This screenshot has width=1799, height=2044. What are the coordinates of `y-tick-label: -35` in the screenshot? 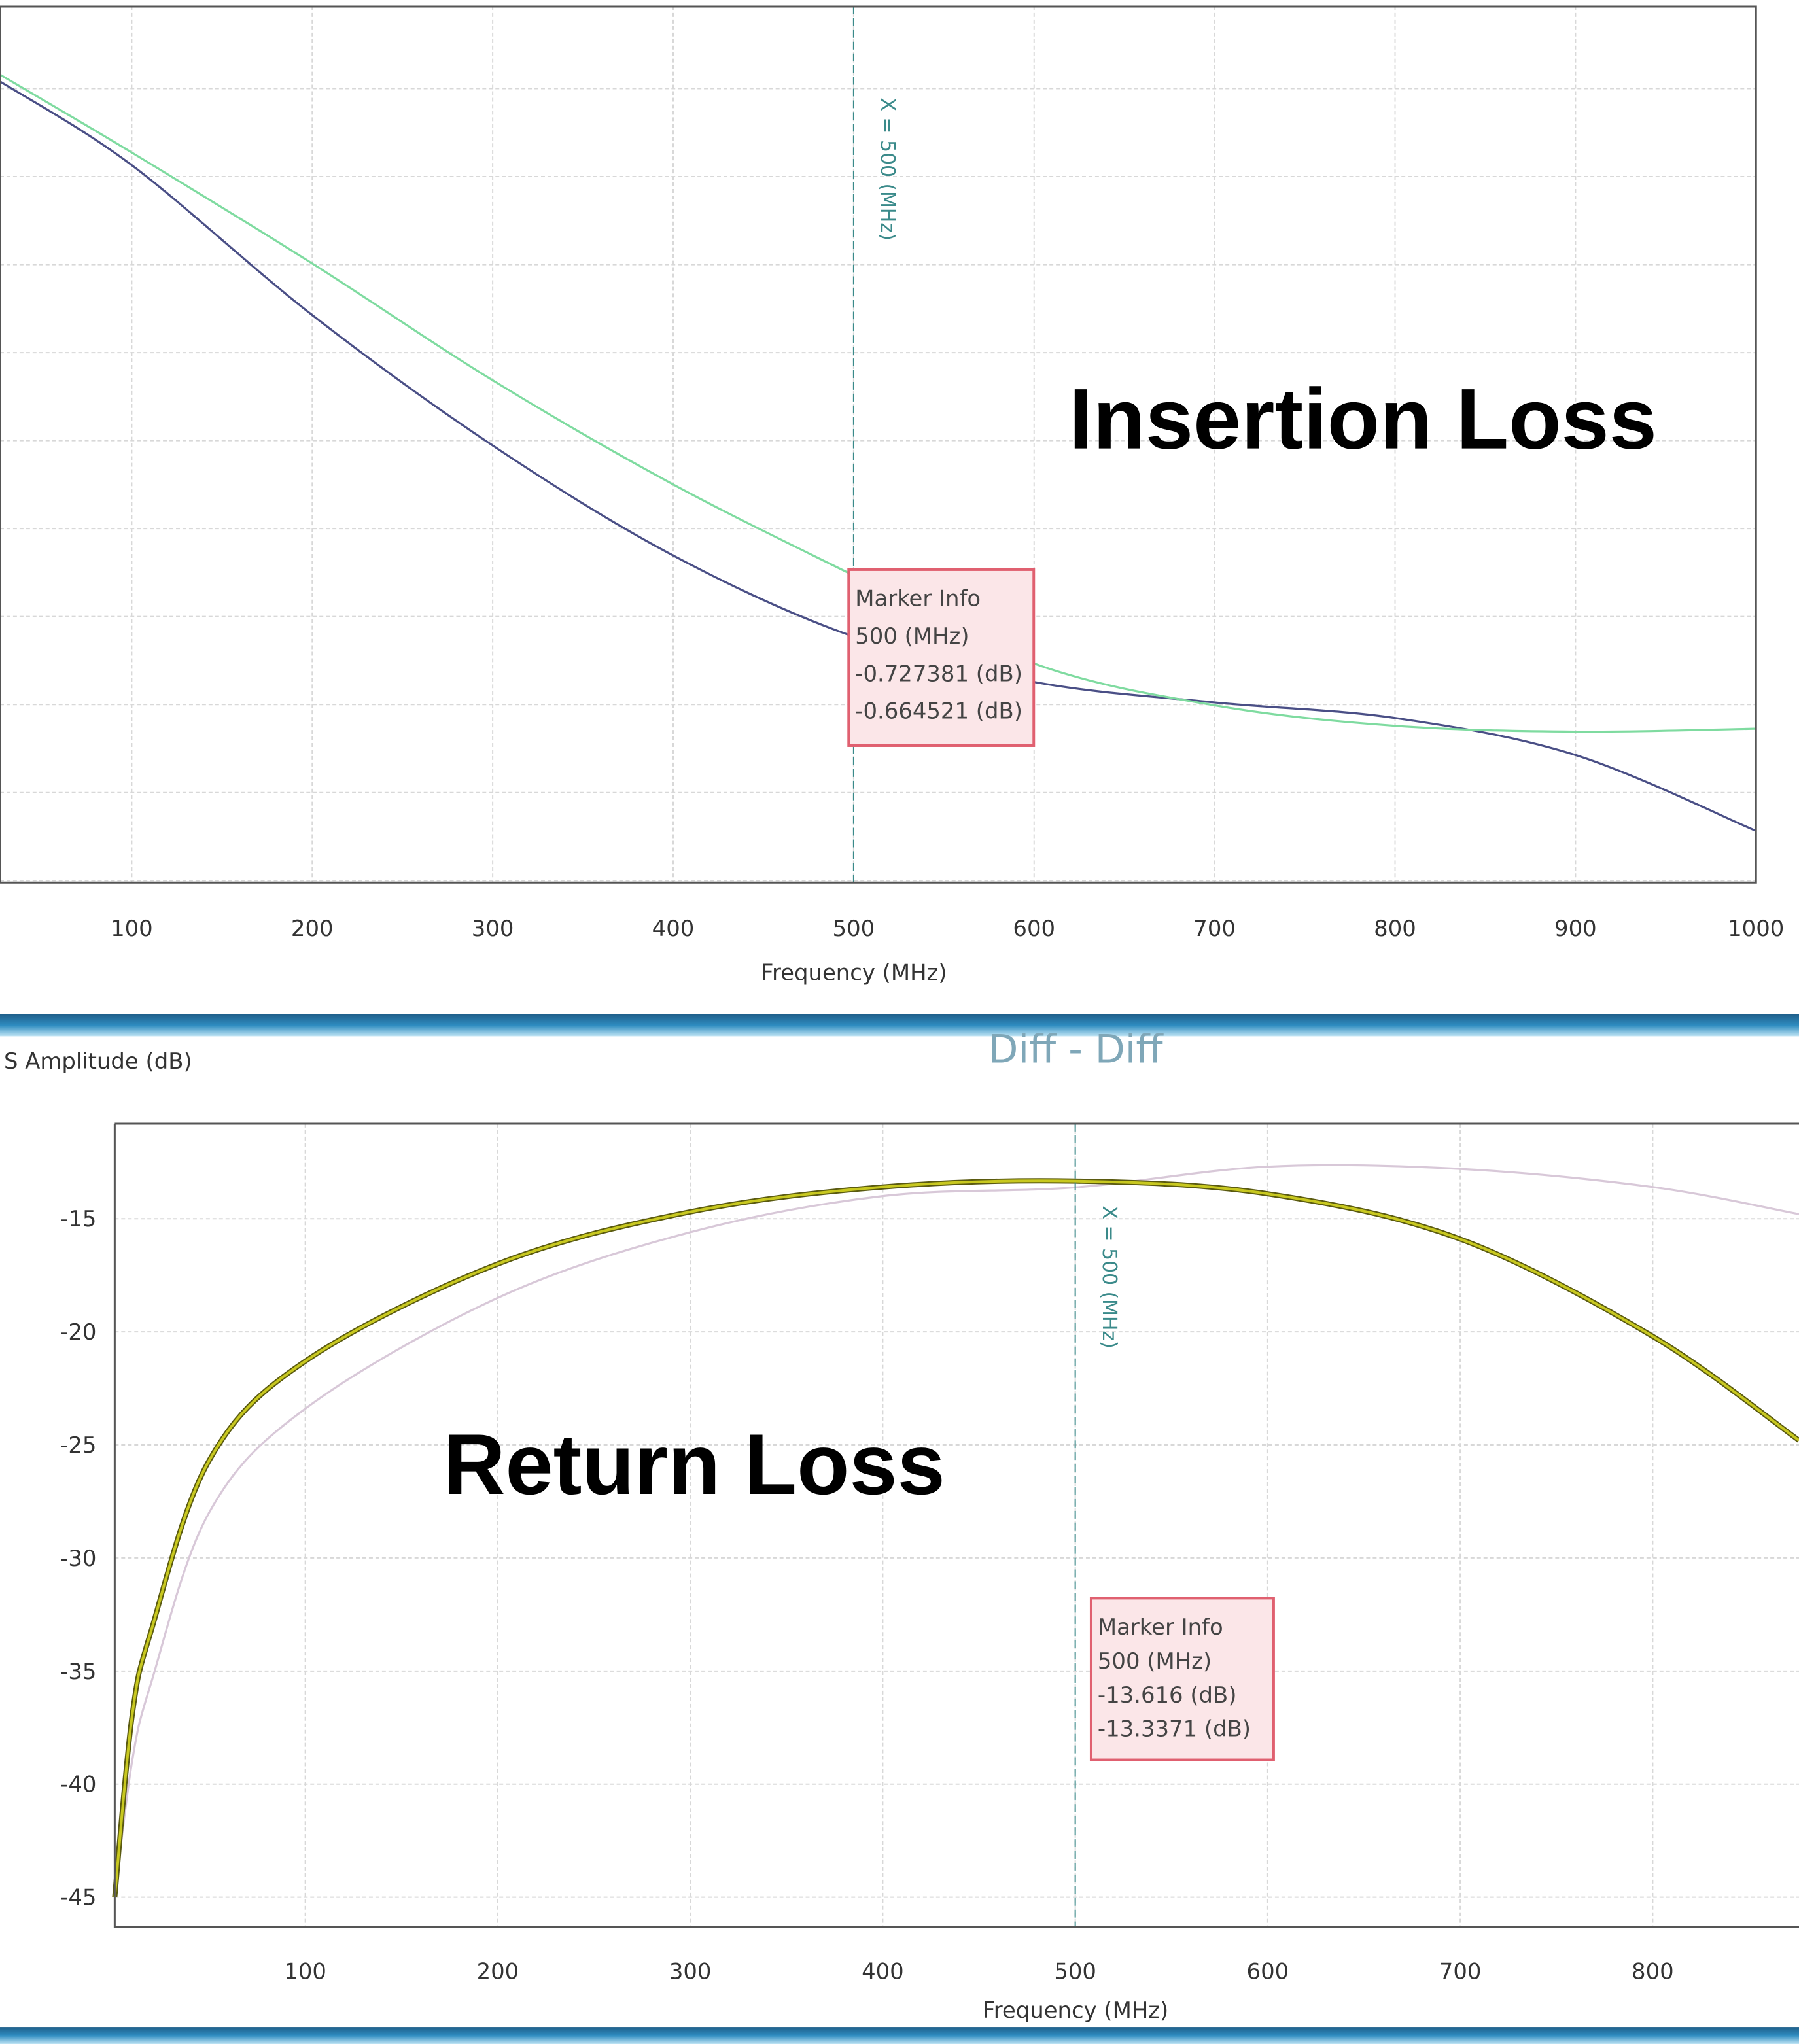 It's located at (78, 1671).